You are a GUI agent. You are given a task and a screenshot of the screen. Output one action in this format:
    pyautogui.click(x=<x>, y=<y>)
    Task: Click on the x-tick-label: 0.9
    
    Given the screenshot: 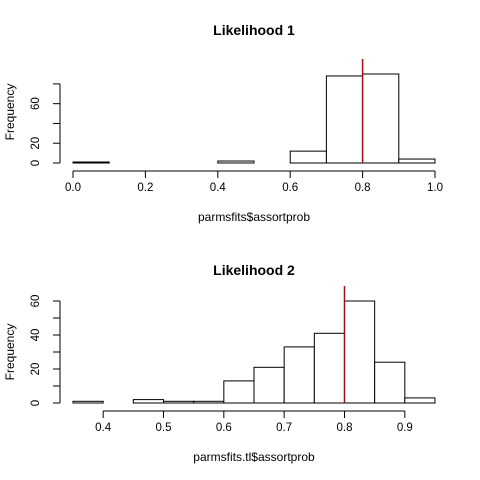 What is the action you would take?
    pyautogui.click(x=405, y=428)
    